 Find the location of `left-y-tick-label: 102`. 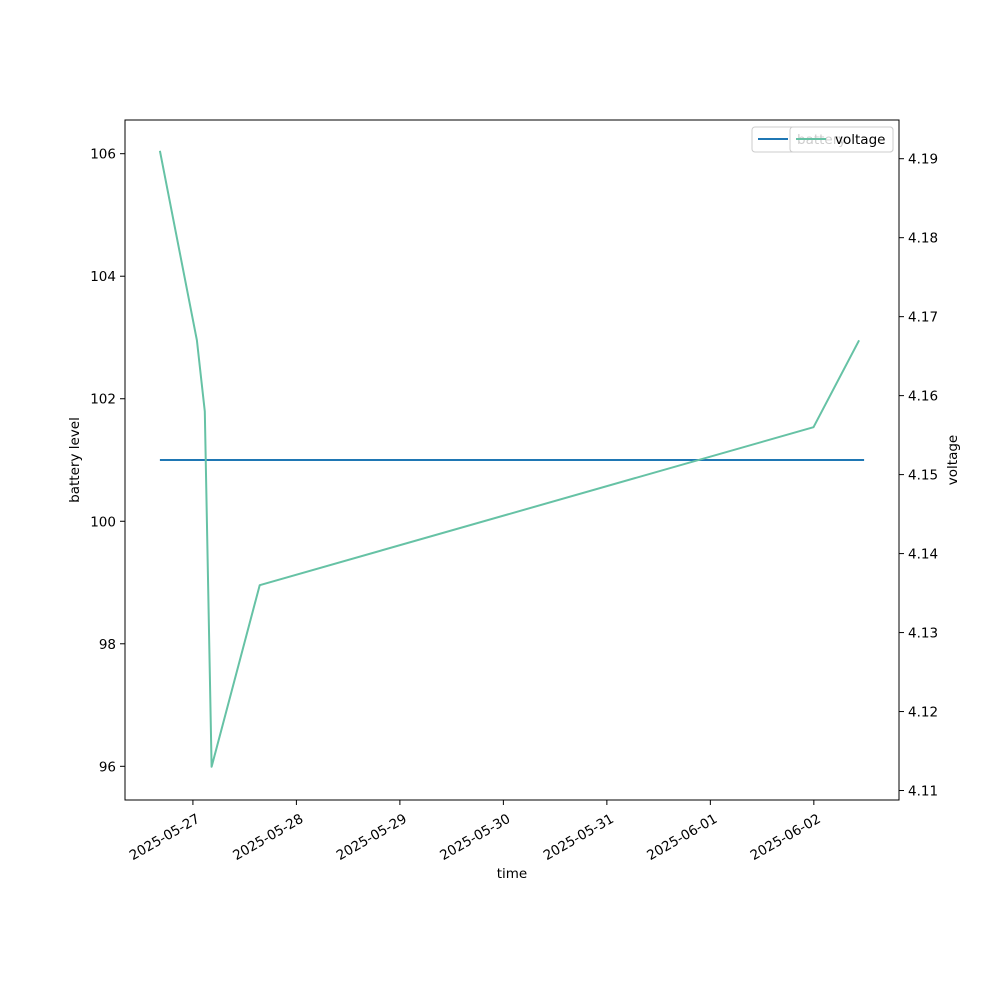

left-y-tick-label: 102 is located at coordinates (103, 400).